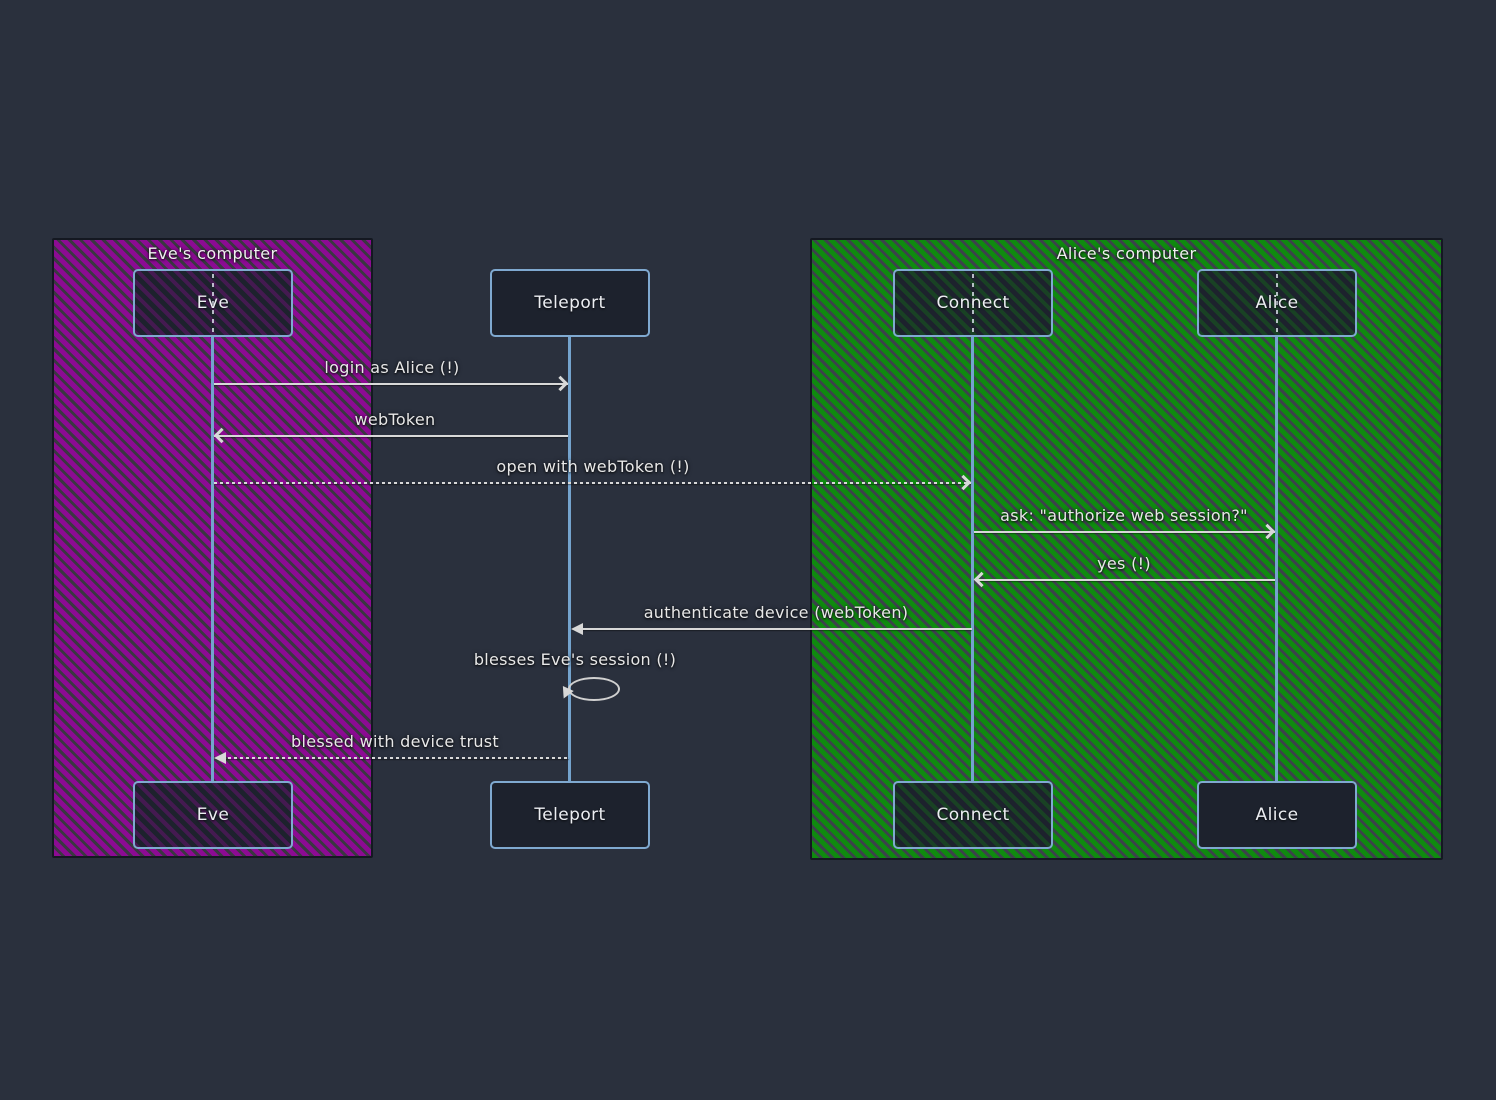 This screenshot has width=1496, height=1100. I want to click on message-label: yes (!), so click(1124, 563).